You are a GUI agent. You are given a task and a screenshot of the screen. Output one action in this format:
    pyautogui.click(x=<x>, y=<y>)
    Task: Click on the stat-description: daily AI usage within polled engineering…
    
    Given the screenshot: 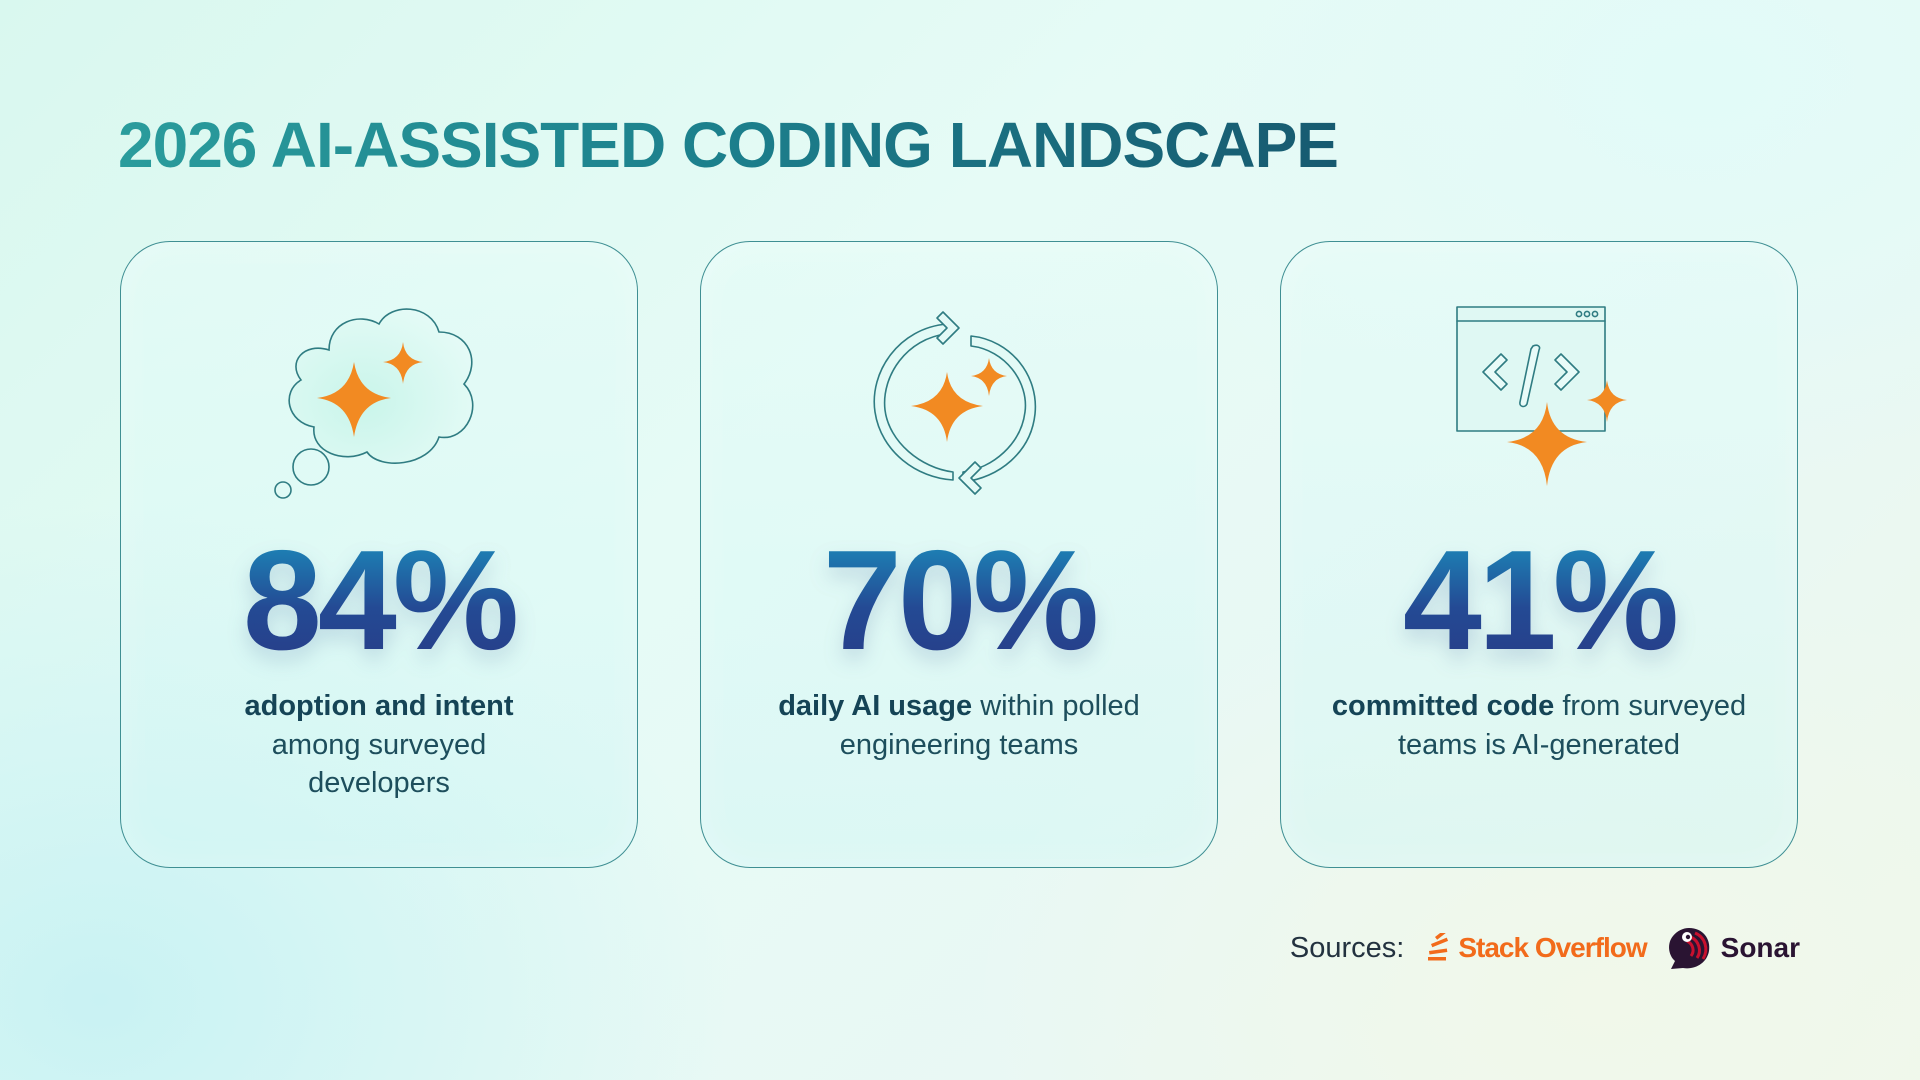 What is the action you would take?
    pyautogui.click(x=959, y=725)
    